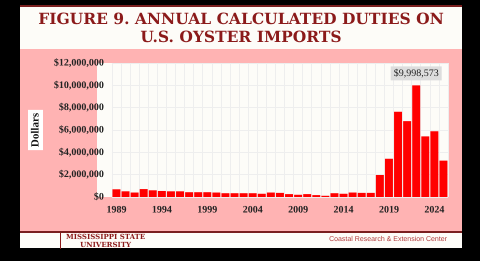 The image size is (480, 261). What do you see at coordinates (81, 130) in the screenshot?
I see `y-tick-label: $6,000,000` at bounding box center [81, 130].